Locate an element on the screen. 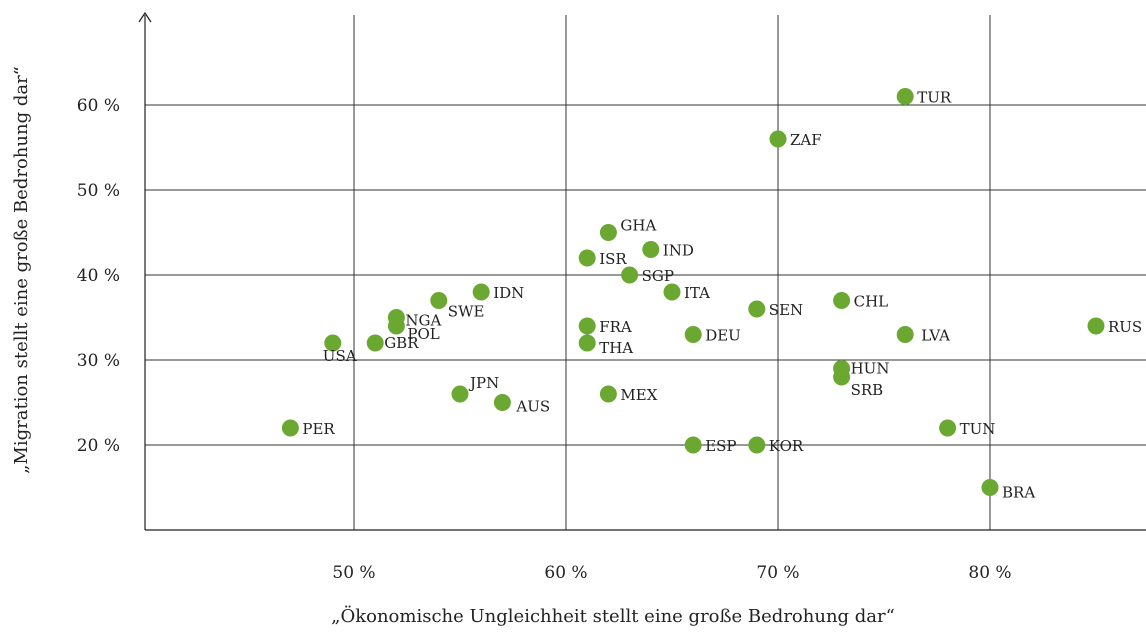  data-point-esp is located at coordinates (693, 445).